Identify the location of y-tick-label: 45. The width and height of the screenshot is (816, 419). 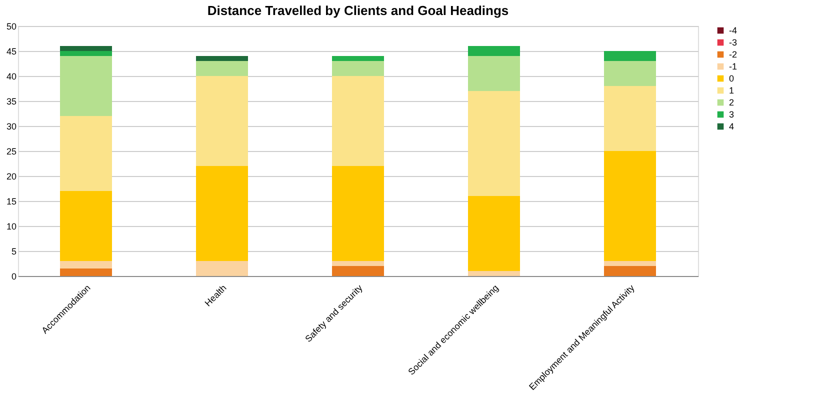
(11, 51).